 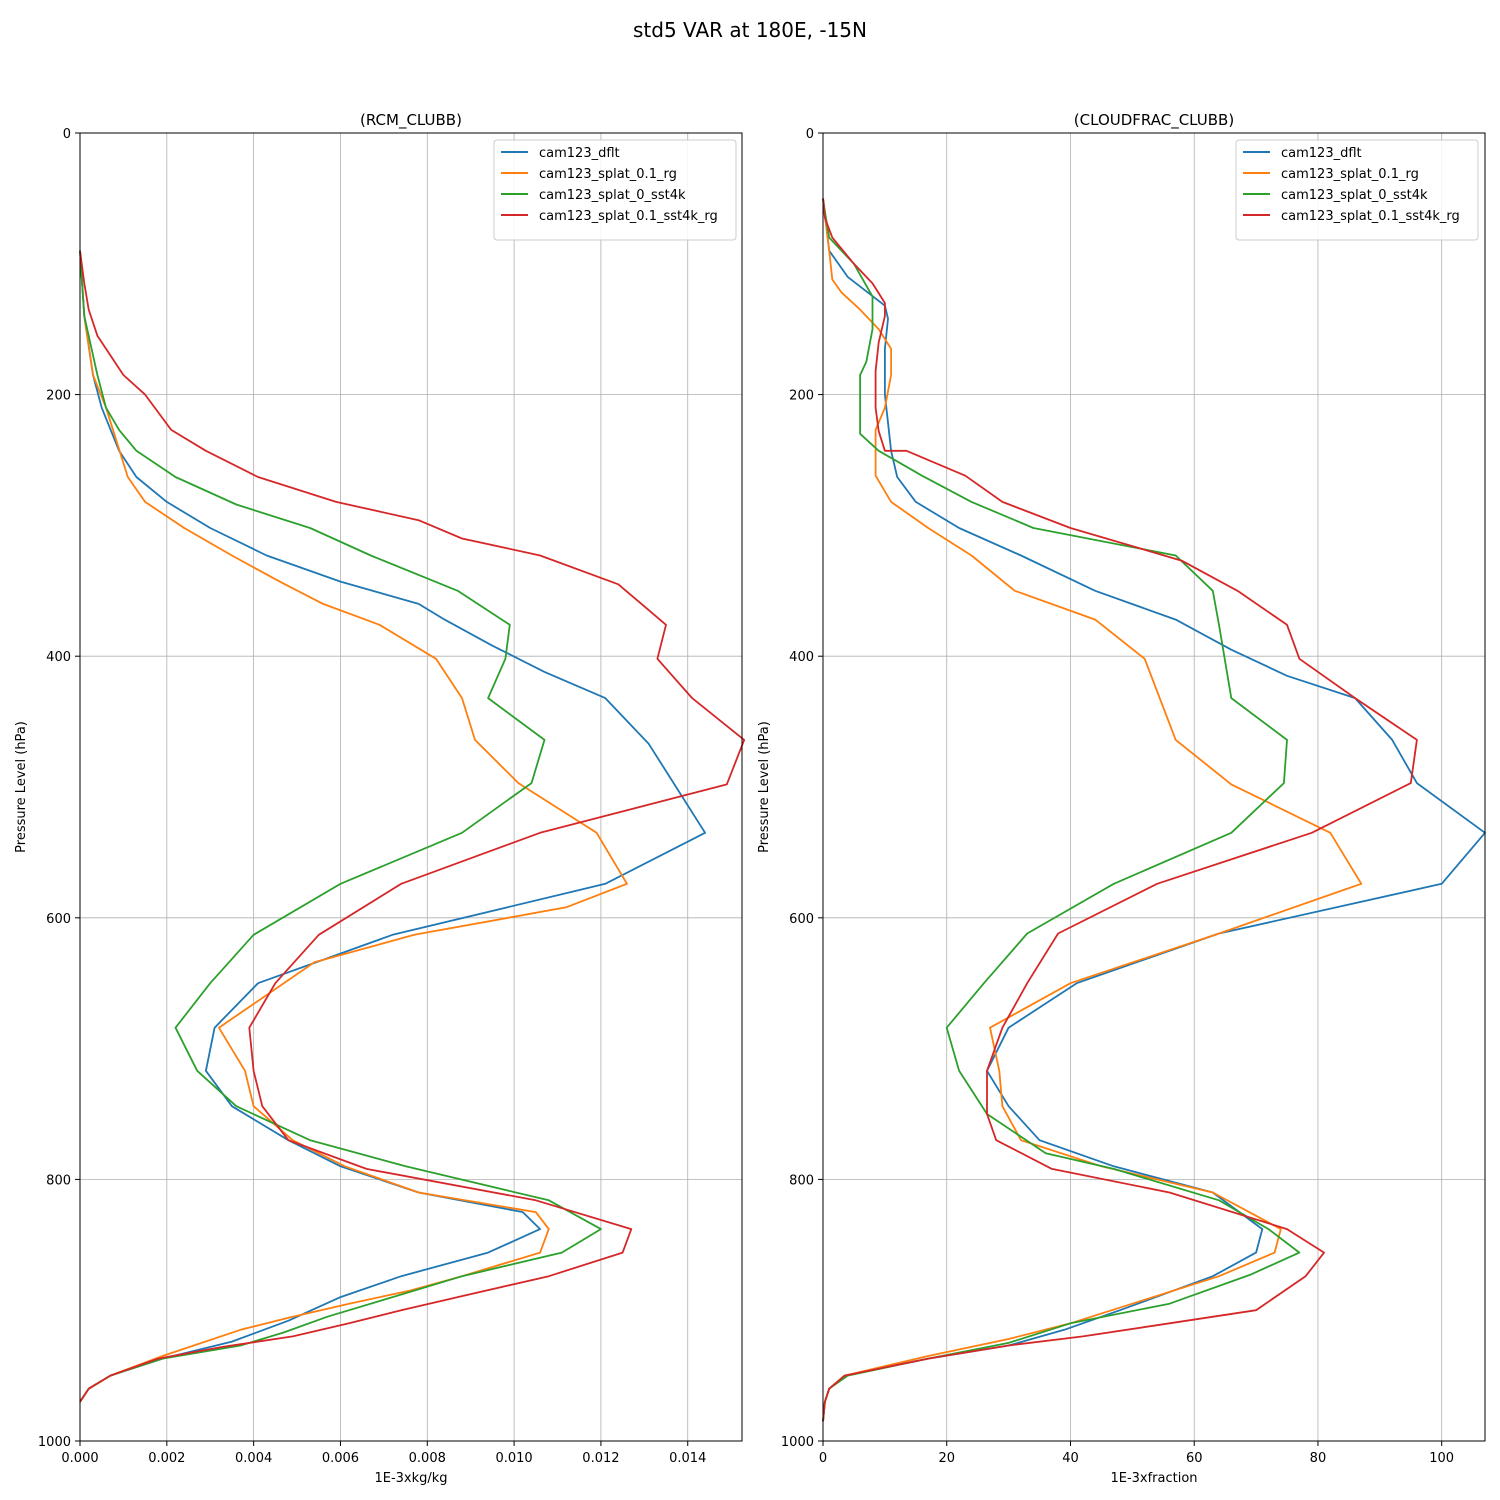 What do you see at coordinates (340, 1458) in the screenshot?
I see `x-tick-label: 0.006` at bounding box center [340, 1458].